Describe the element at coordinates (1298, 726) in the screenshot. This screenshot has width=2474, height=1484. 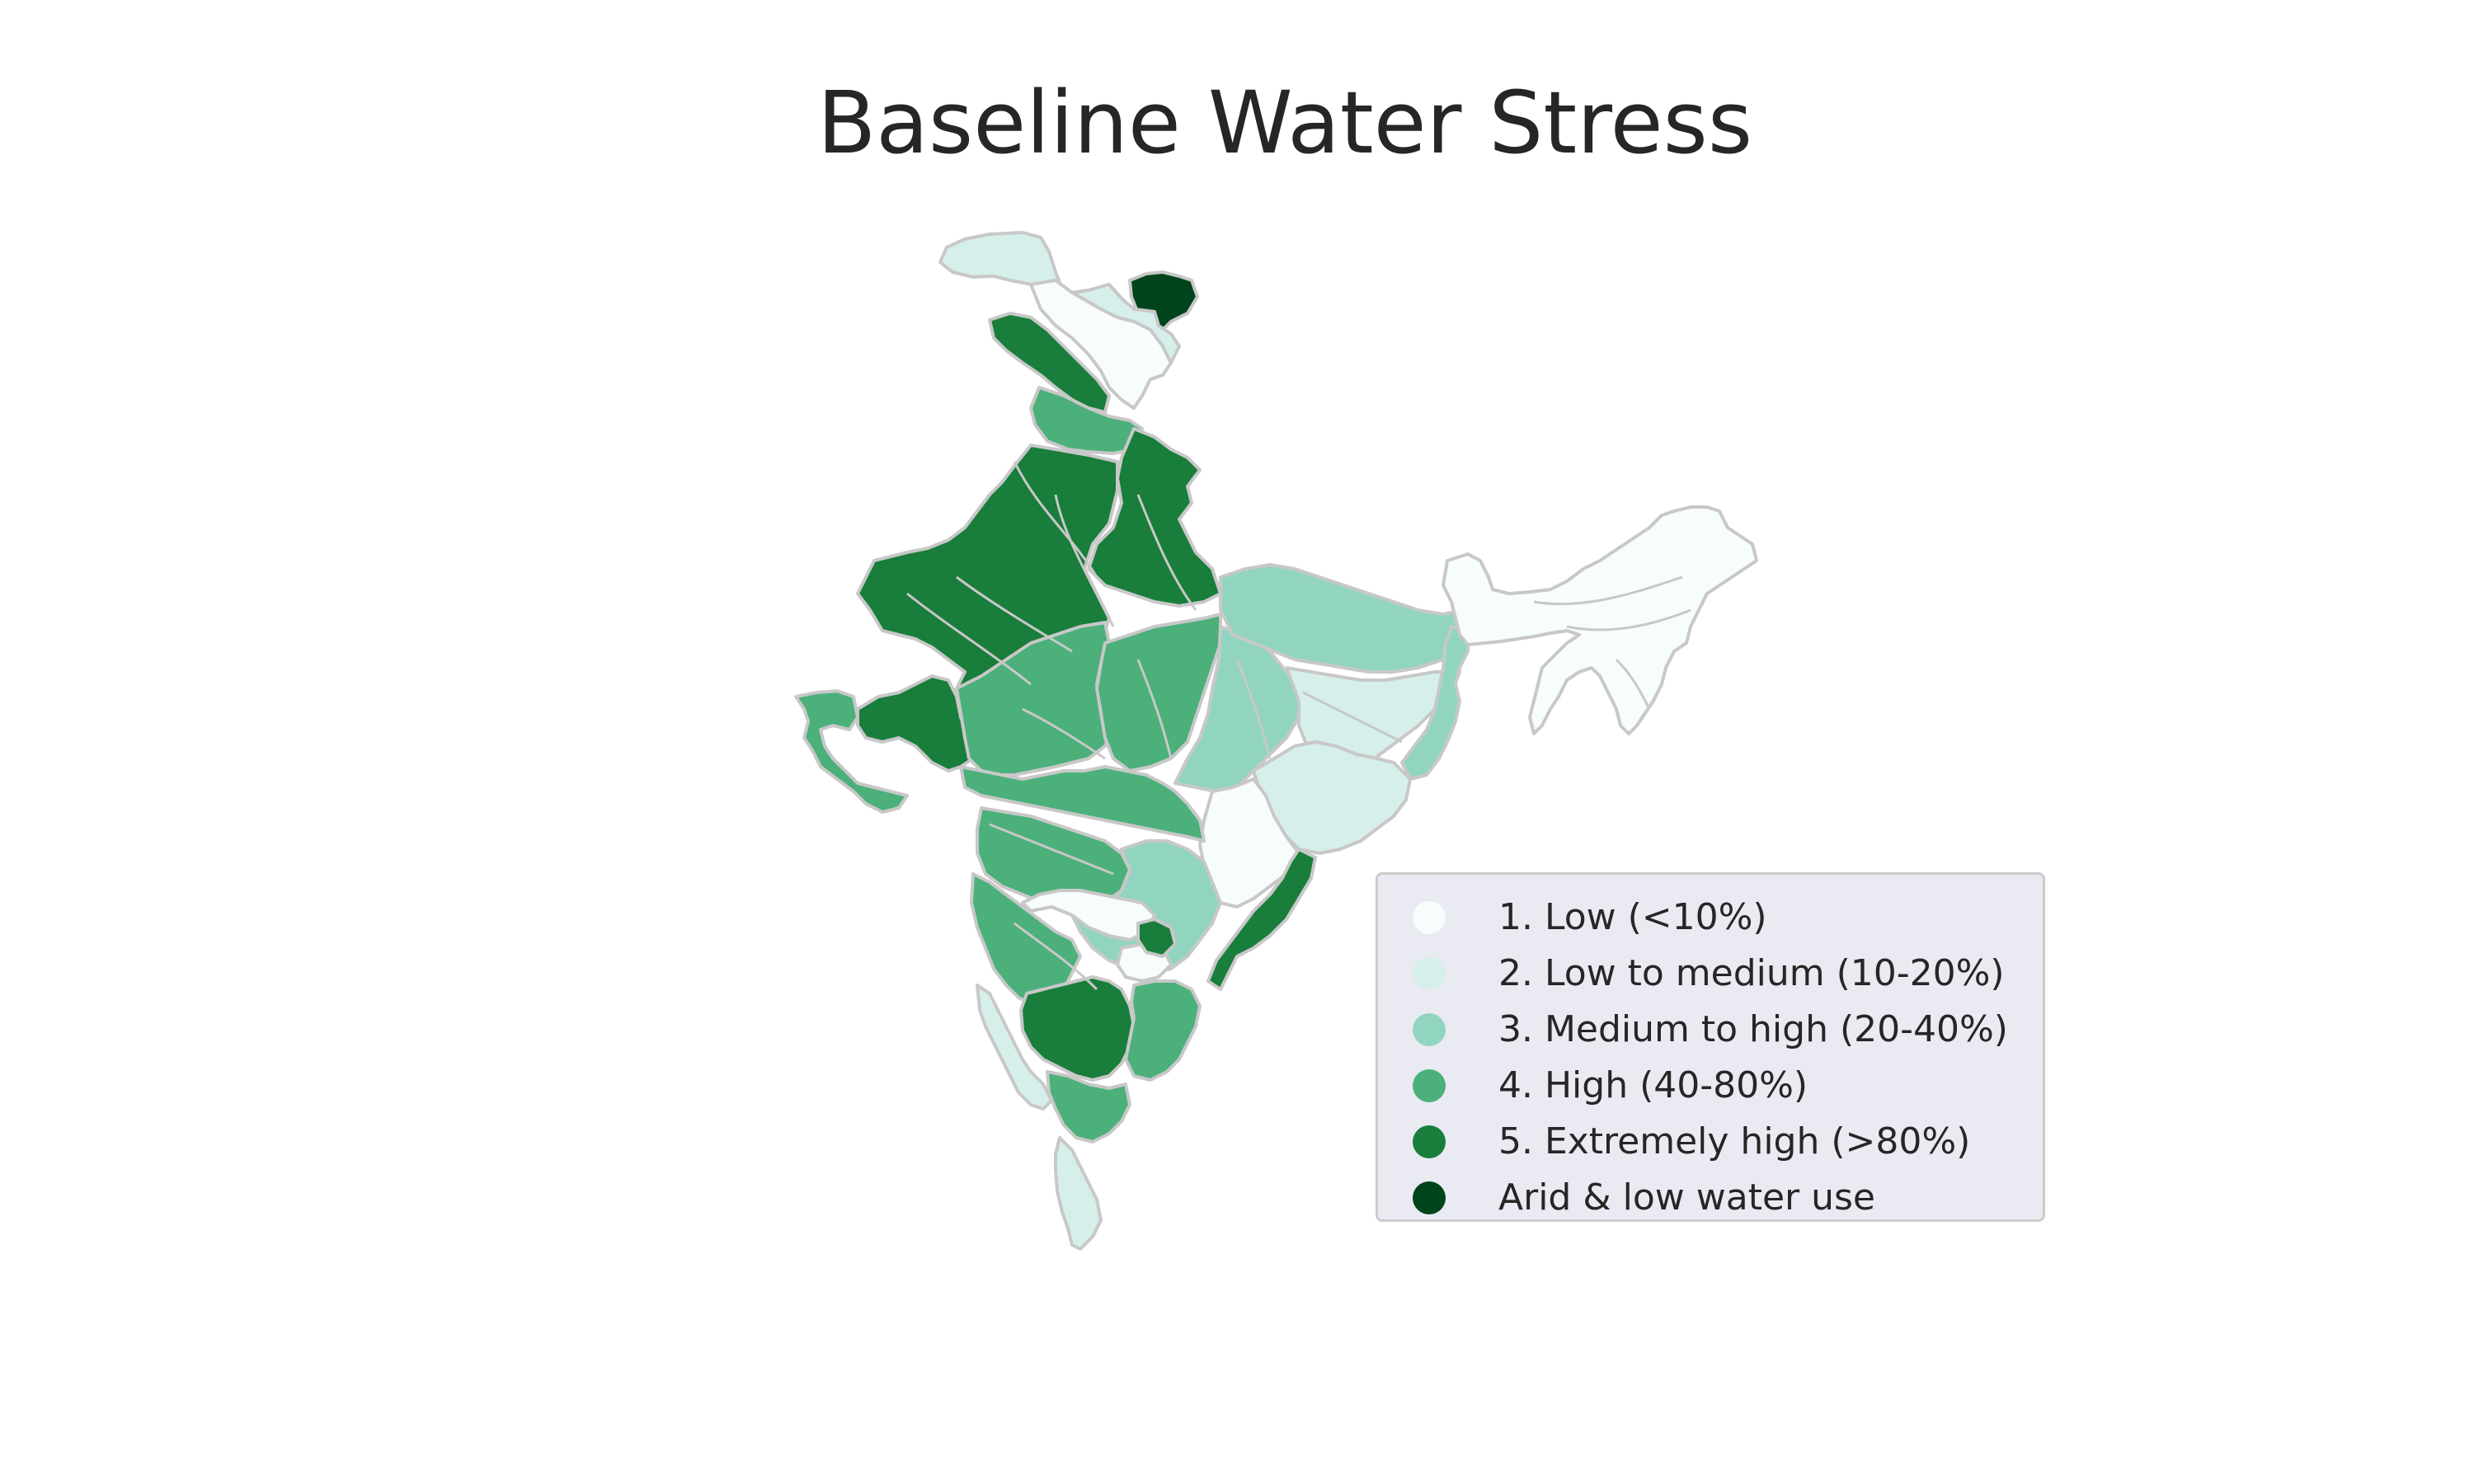
I see `basin-boundaries` at that location.